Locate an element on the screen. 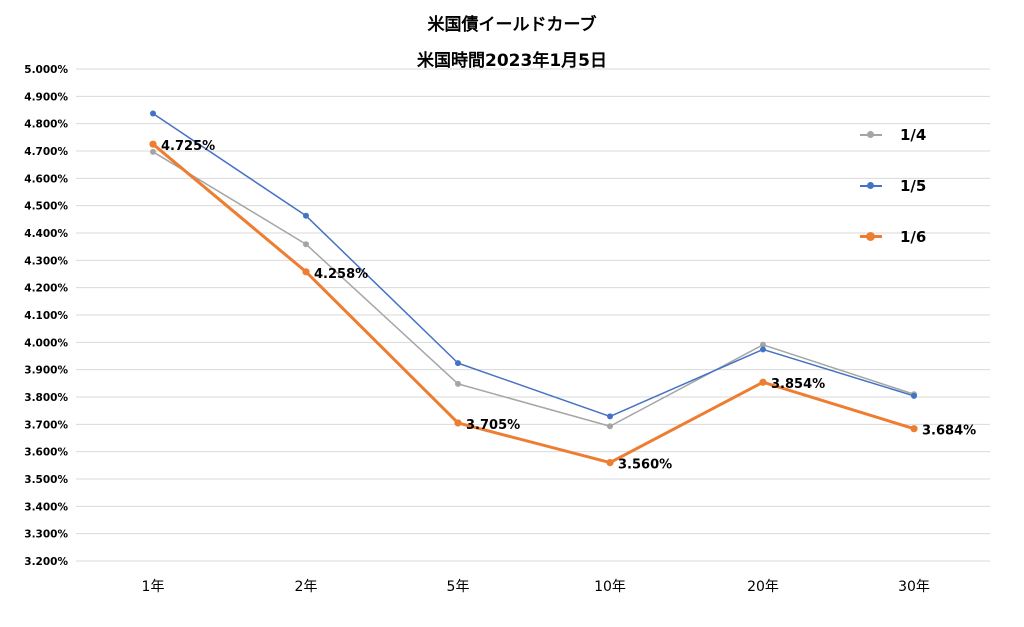  y-tick-label: 3.200% is located at coordinates (46, 562).